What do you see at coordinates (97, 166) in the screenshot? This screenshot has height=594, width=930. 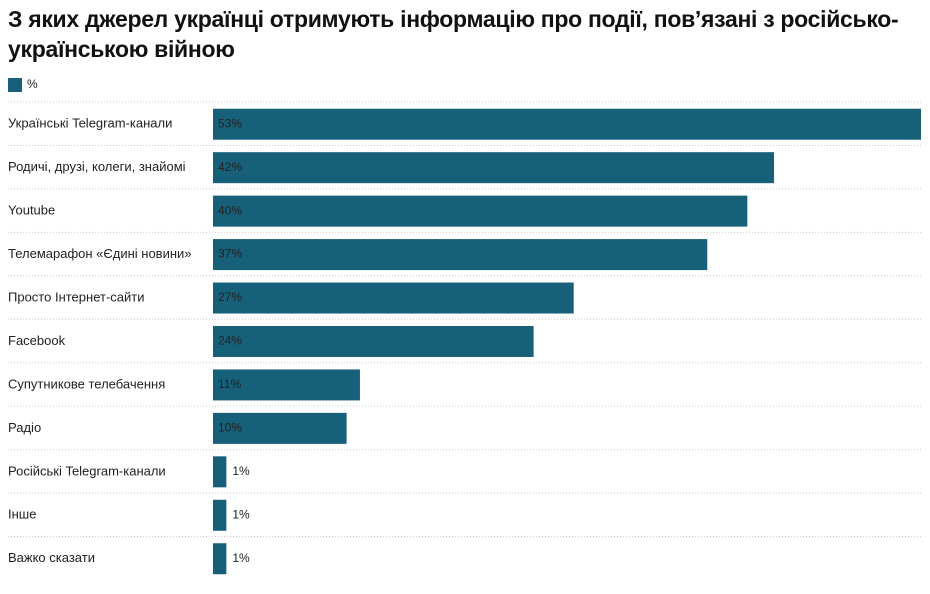 I see `category-label: Родичі, друзі, колеги, знайомі` at bounding box center [97, 166].